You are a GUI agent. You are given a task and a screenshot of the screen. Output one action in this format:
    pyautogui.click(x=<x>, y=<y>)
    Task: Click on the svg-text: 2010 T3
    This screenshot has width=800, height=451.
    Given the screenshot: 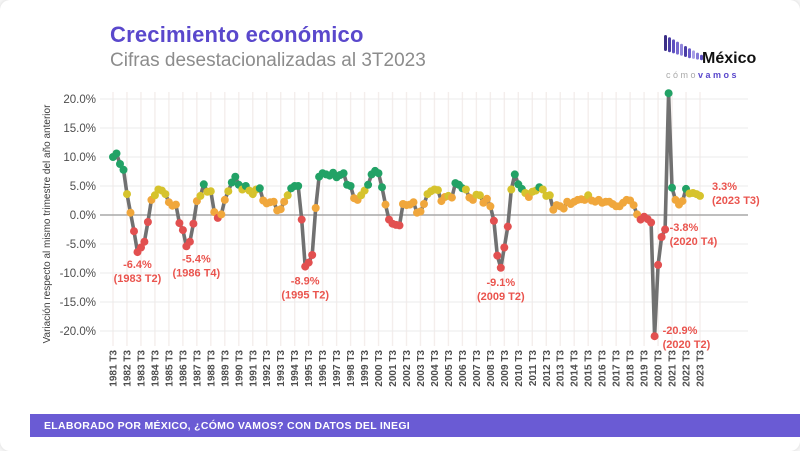 What is the action you would take?
    pyautogui.click(x=519, y=368)
    